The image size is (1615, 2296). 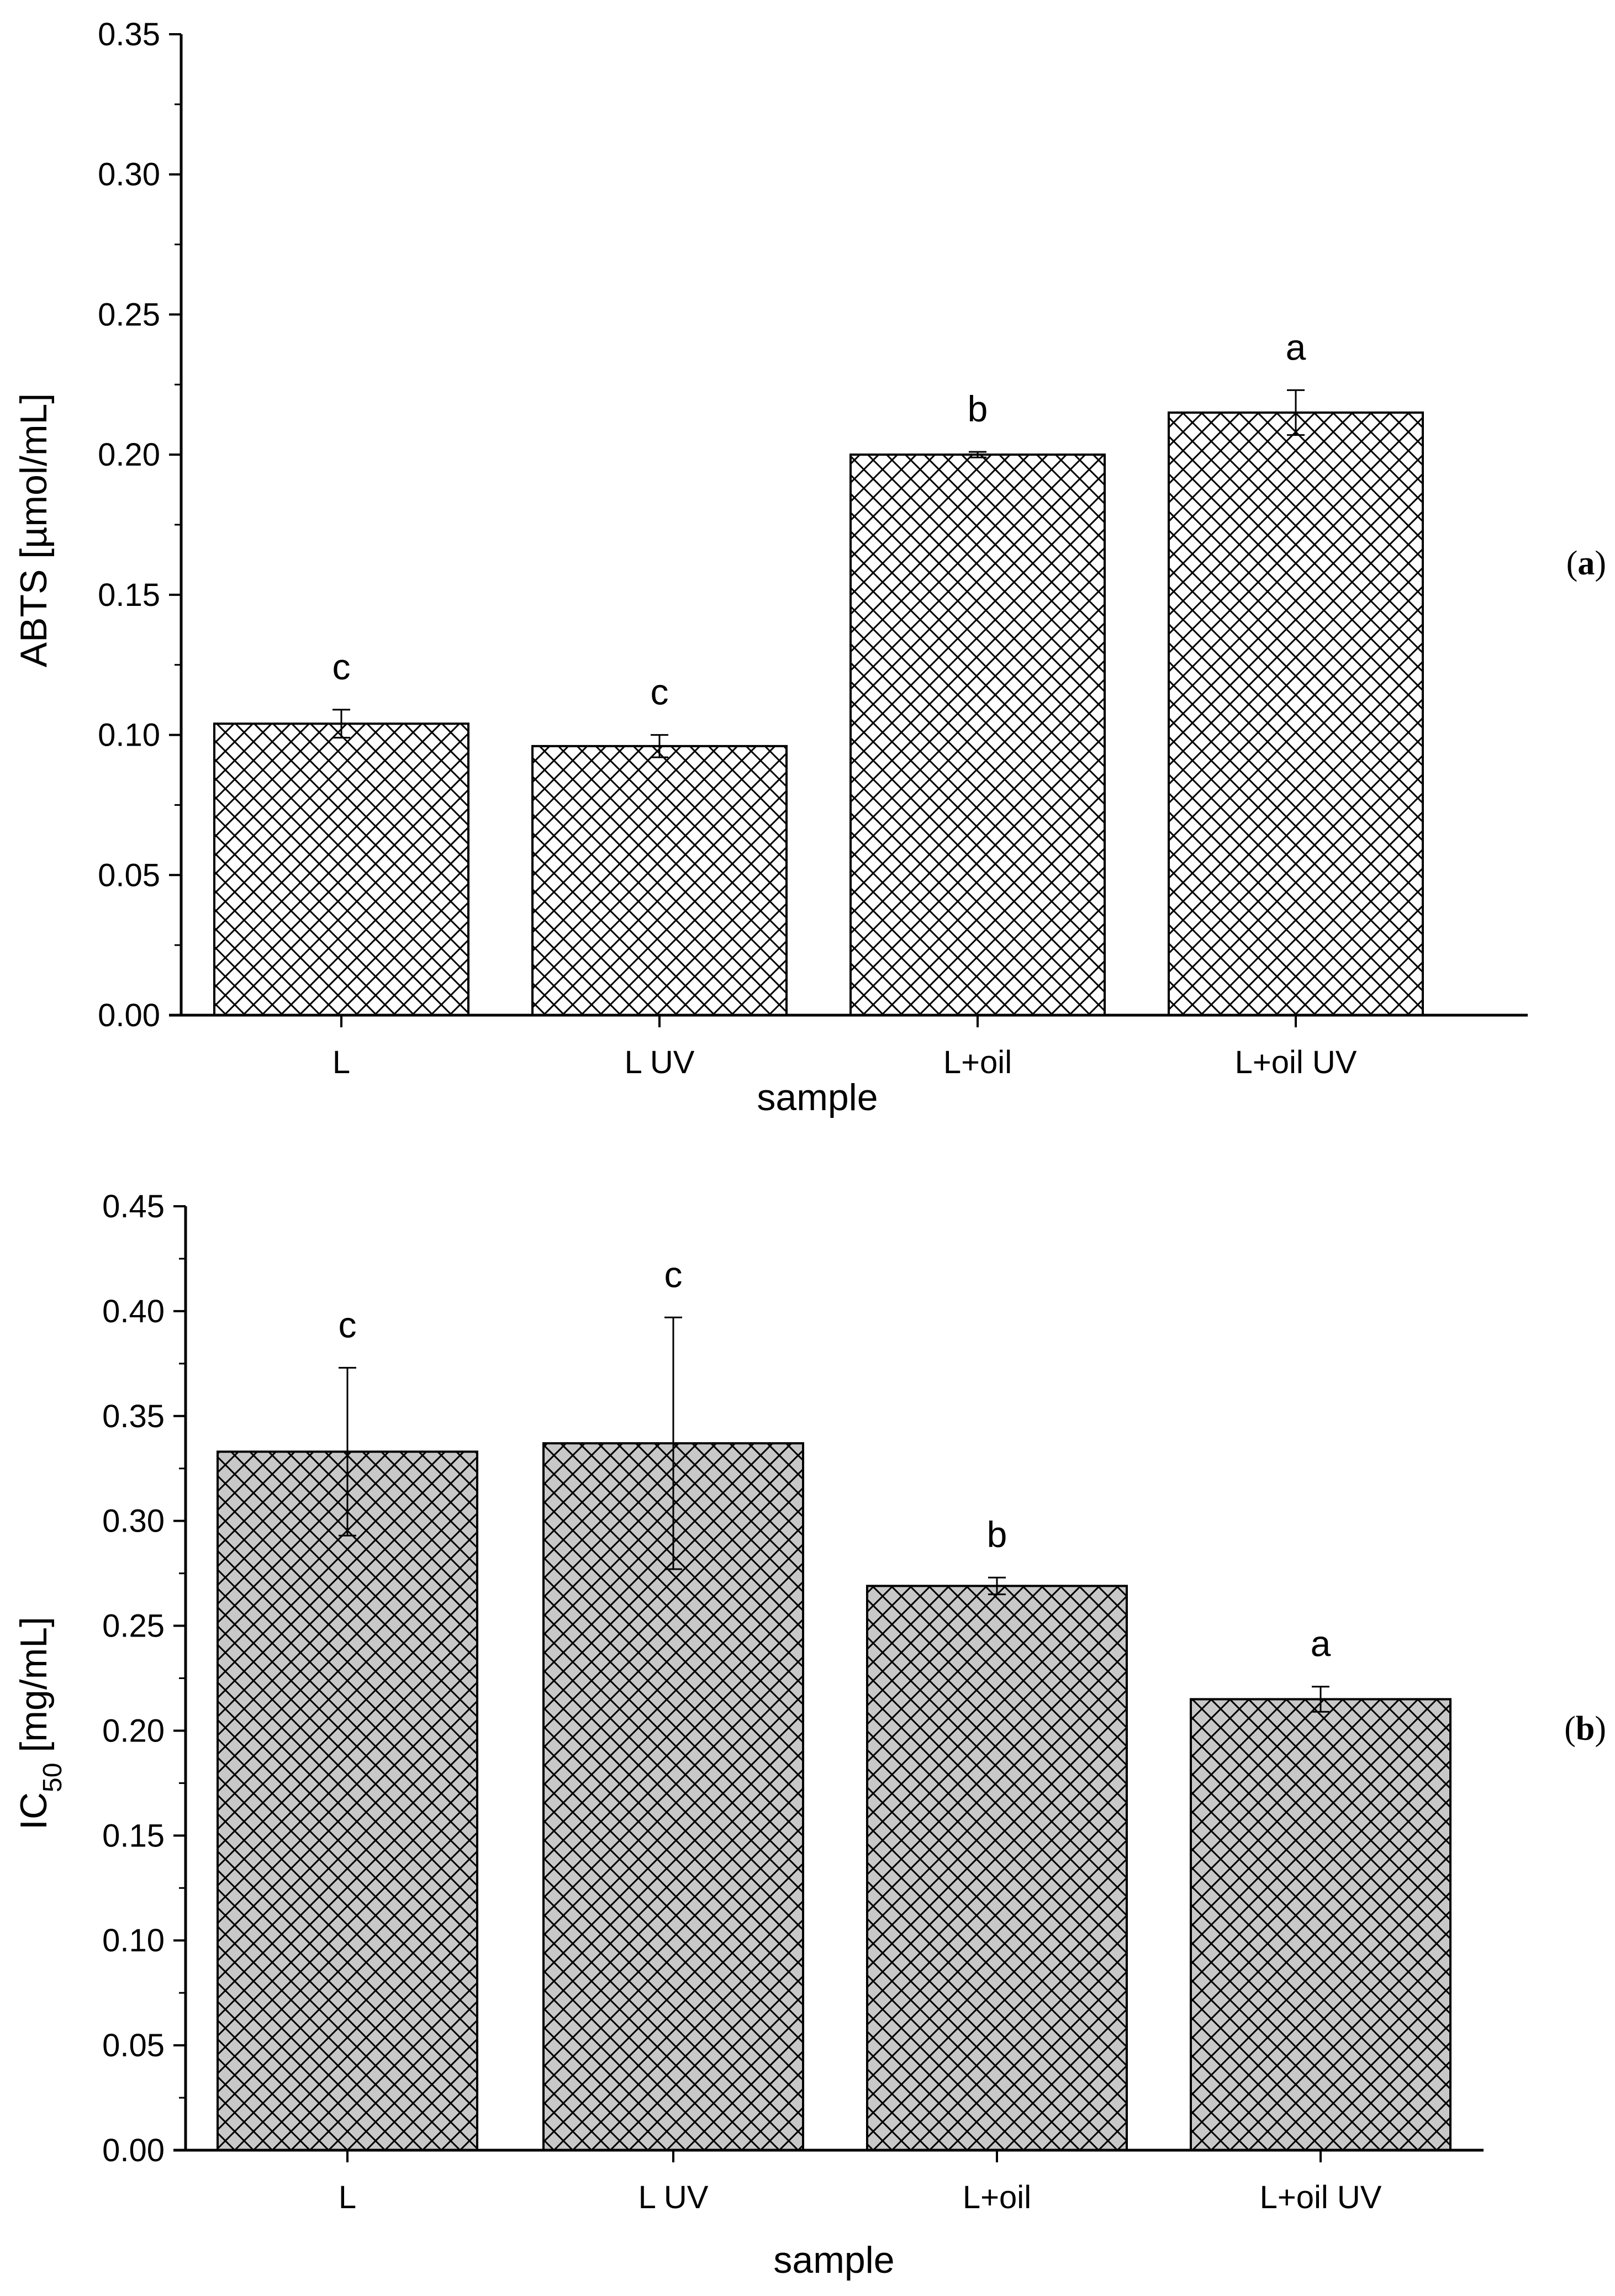 I want to click on y-axis-title-b-sub: 50, so click(x=52, y=1777).